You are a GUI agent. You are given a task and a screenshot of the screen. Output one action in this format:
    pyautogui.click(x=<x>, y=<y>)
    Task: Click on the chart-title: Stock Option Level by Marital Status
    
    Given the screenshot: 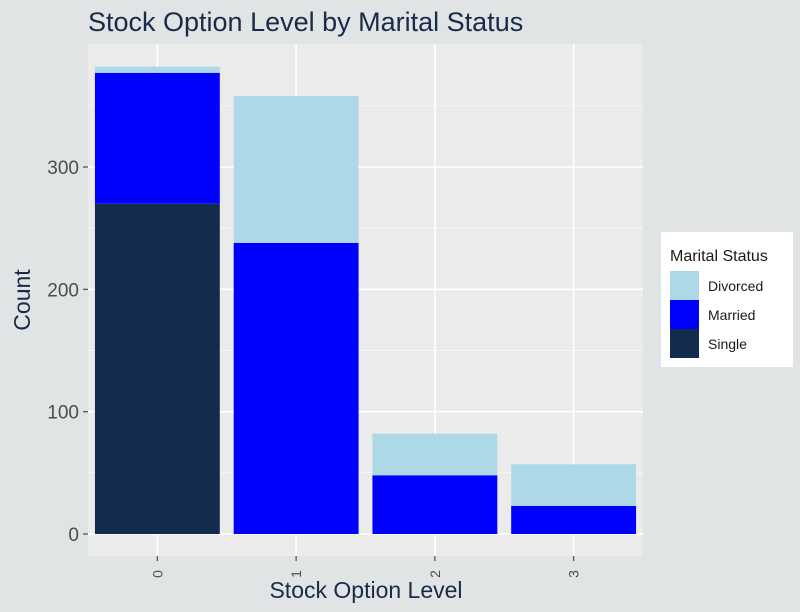 What is the action you would take?
    pyautogui.click(x=305, y=22)
    